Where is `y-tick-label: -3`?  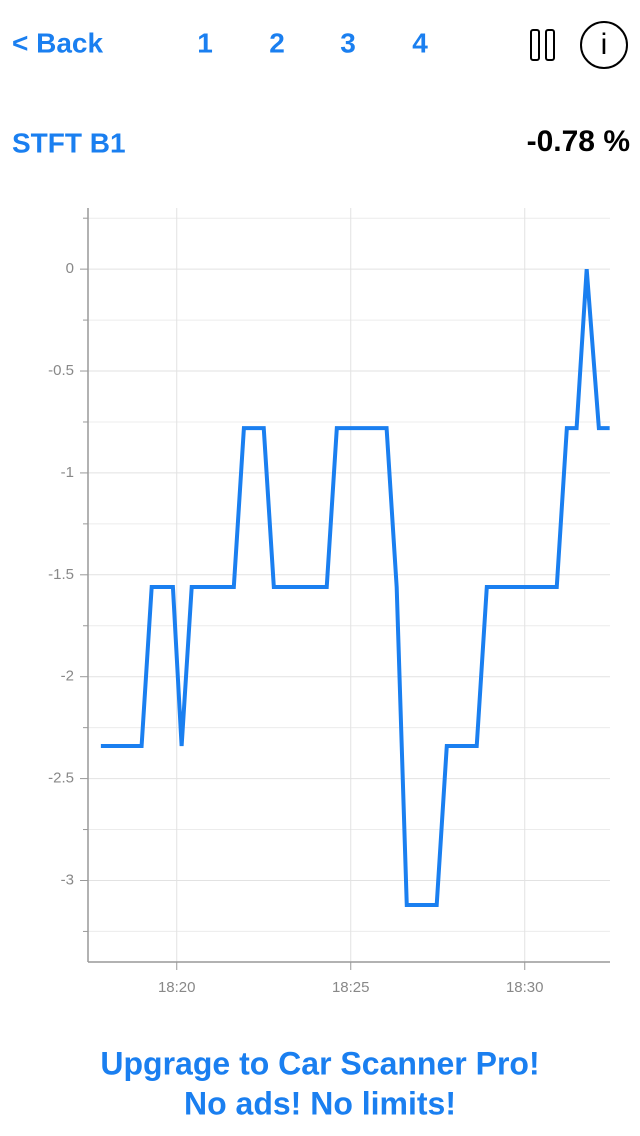
y-tick-label: -3 is located at coordinates (67, 879).